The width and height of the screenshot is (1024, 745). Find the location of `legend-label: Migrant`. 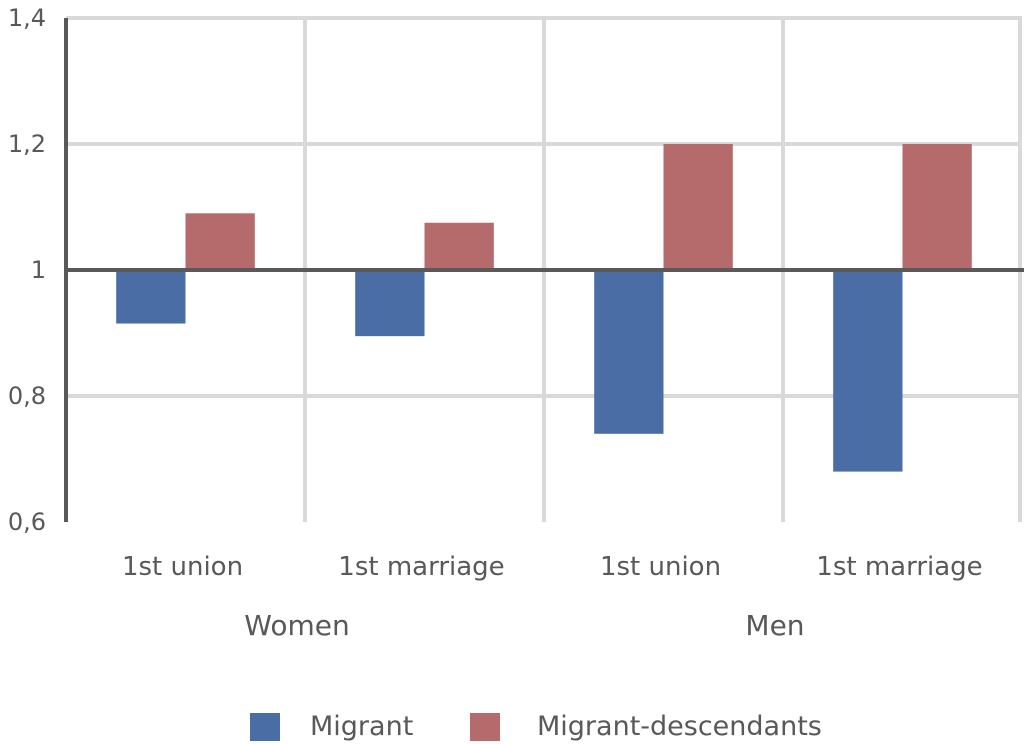

legend-label: Migrant is located at coordinates (361, 726).